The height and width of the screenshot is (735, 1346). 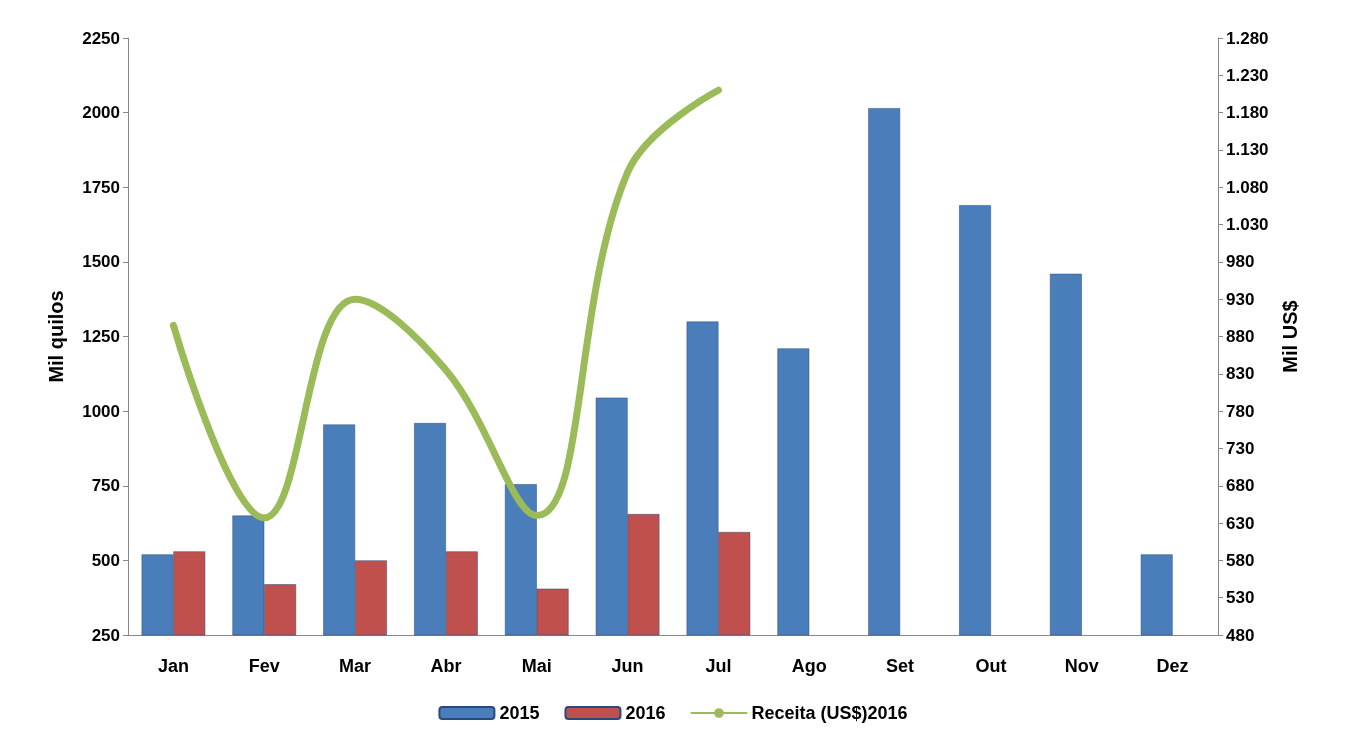 What do you see at coordinates (1081, 666) in the screenshot?
I see `x-tick-label: Nov` at bounding box center [1081, 666].